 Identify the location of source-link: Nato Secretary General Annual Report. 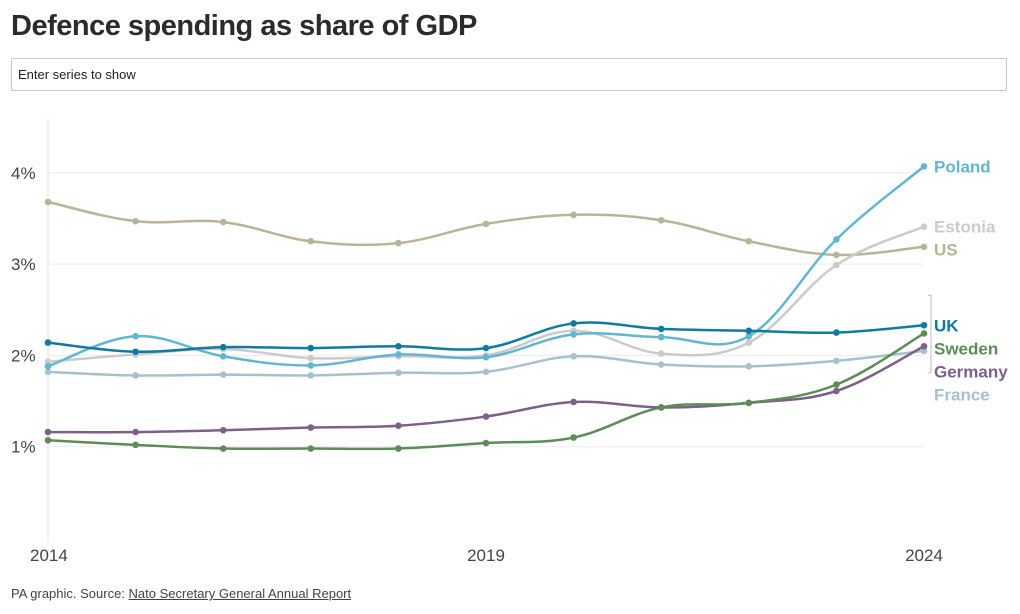
(240, 593).